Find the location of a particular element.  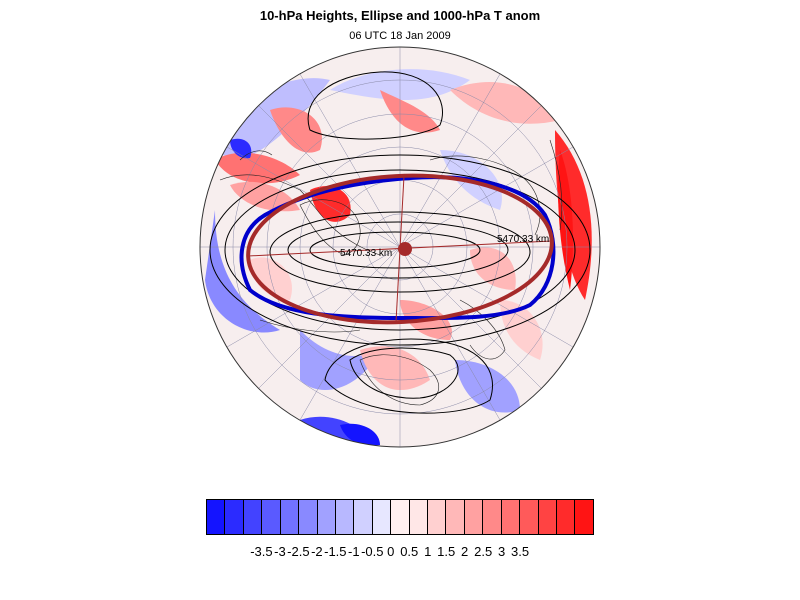

colorbar-tick-label: -1.5 is located at coordinates (335, 551).